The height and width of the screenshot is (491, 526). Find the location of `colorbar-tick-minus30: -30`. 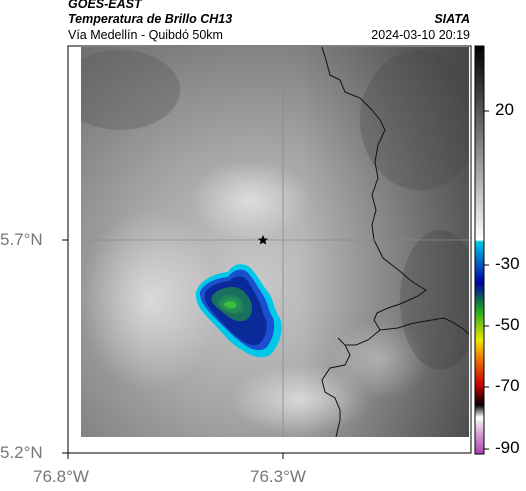

colorbar-tick-minus30: -30 is located at coordinates (507, 263).